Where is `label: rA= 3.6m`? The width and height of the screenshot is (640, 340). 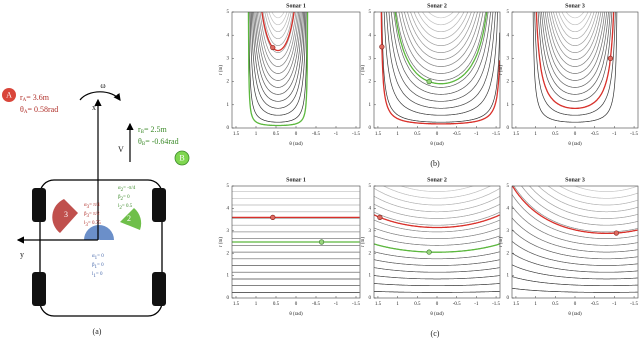
label: rA= 3.6m is located at coordinates (35, 98).